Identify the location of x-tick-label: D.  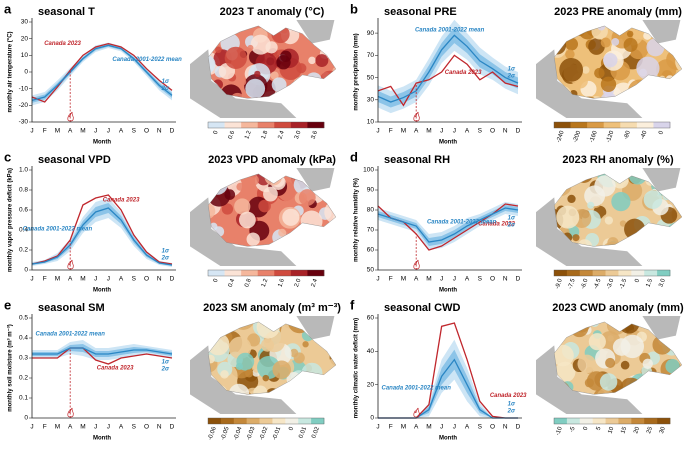
(172, 279).